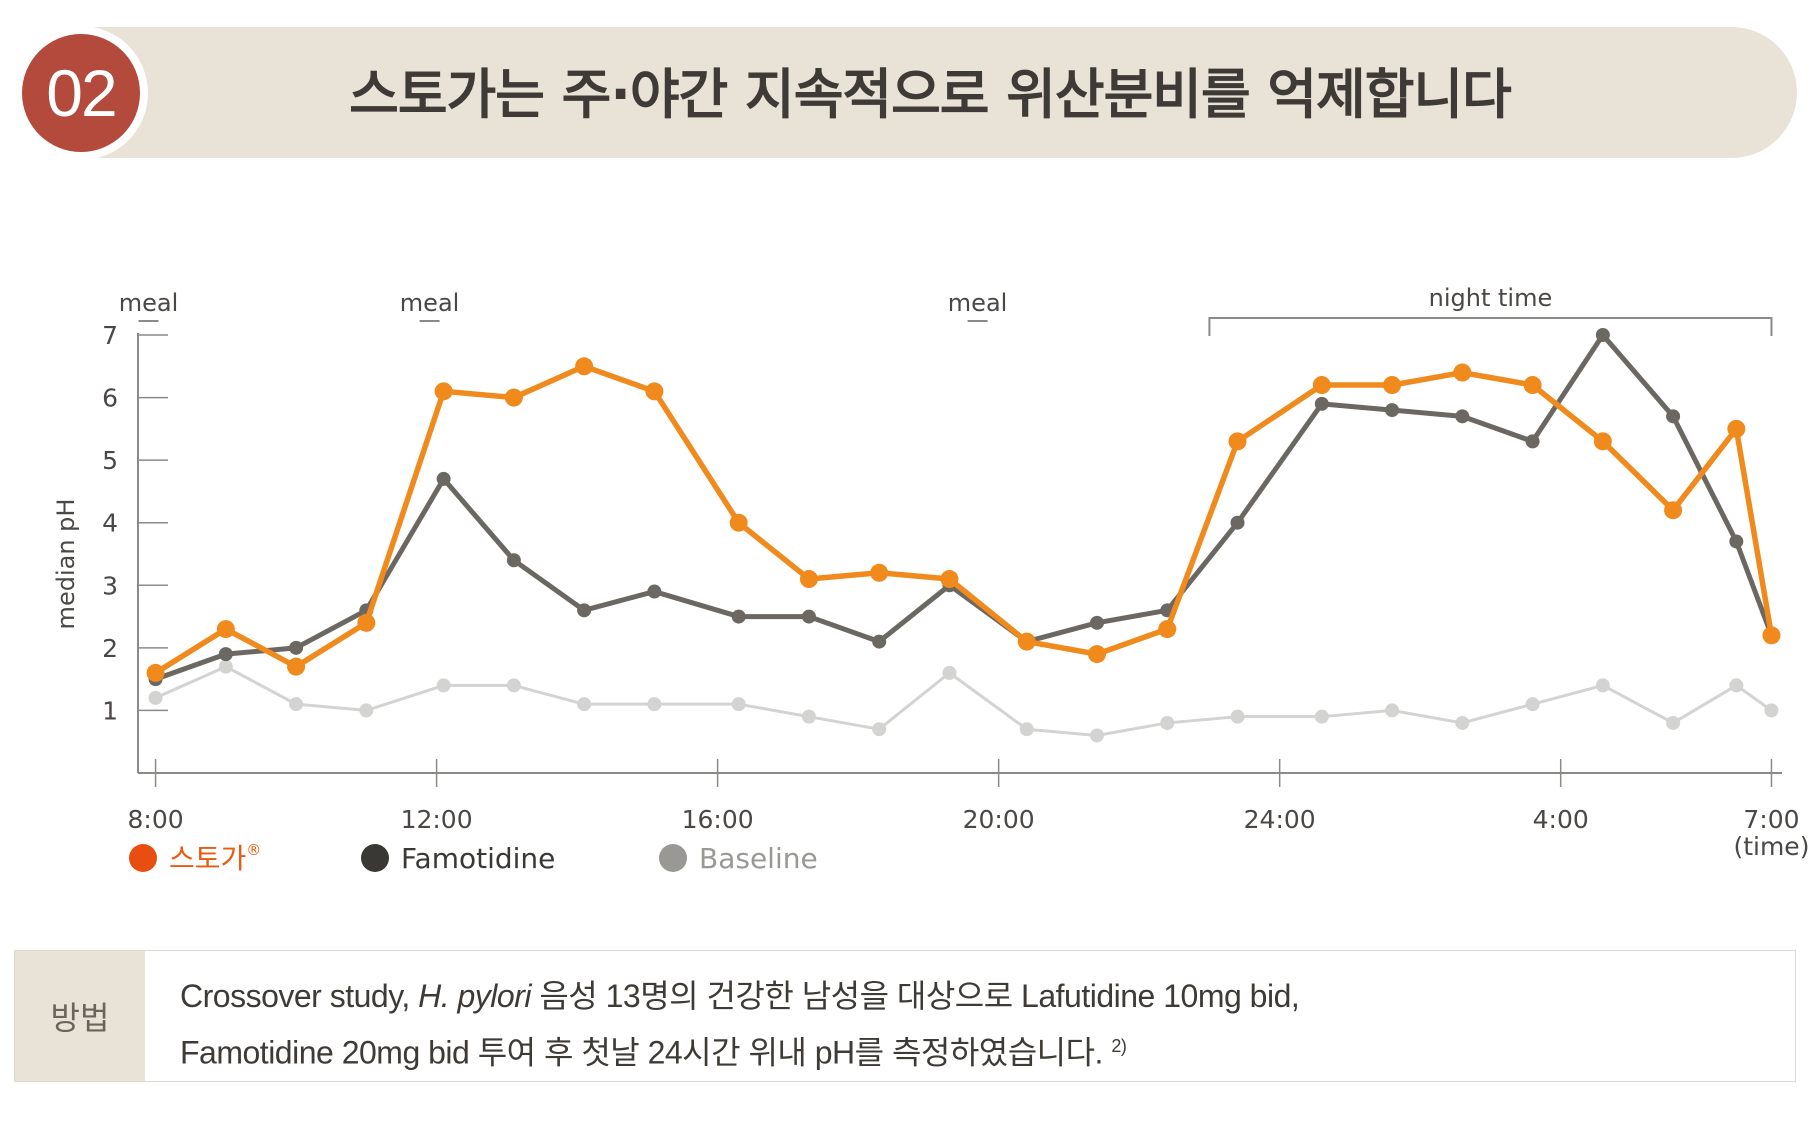 This screenshot has width=1816, height=1131. Describe the element at coordinates (110, 335) in the screenshot. I see `y-tick-label: 7` at that location.